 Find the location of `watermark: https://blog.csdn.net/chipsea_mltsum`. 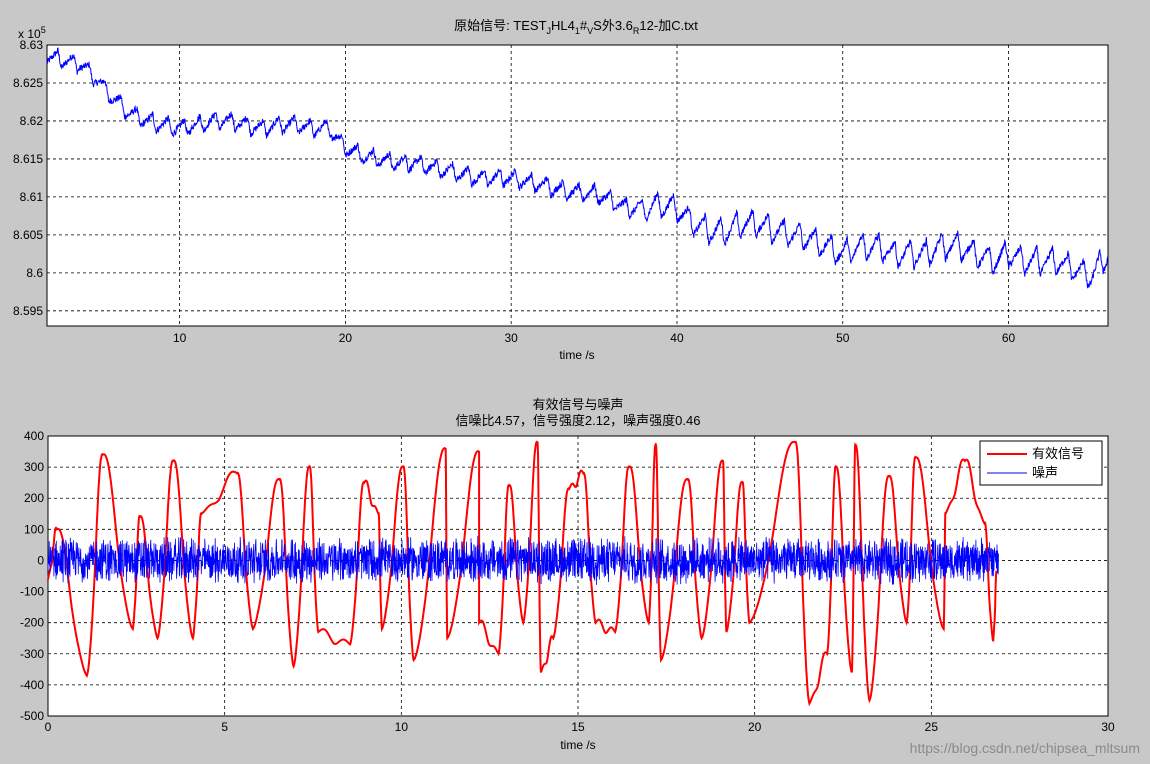

watermark: https://blog.csdn.net/chipsea_mltsum is located at coordinates (1024, 748).